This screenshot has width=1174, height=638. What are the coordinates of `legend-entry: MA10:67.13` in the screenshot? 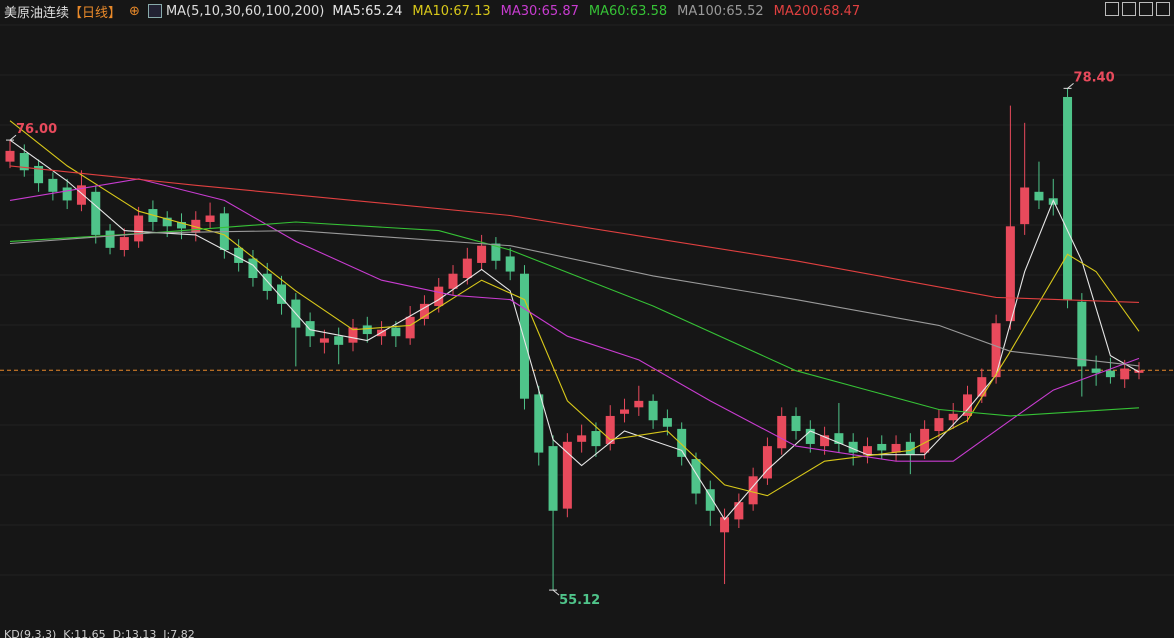 It's located at (451, 11).